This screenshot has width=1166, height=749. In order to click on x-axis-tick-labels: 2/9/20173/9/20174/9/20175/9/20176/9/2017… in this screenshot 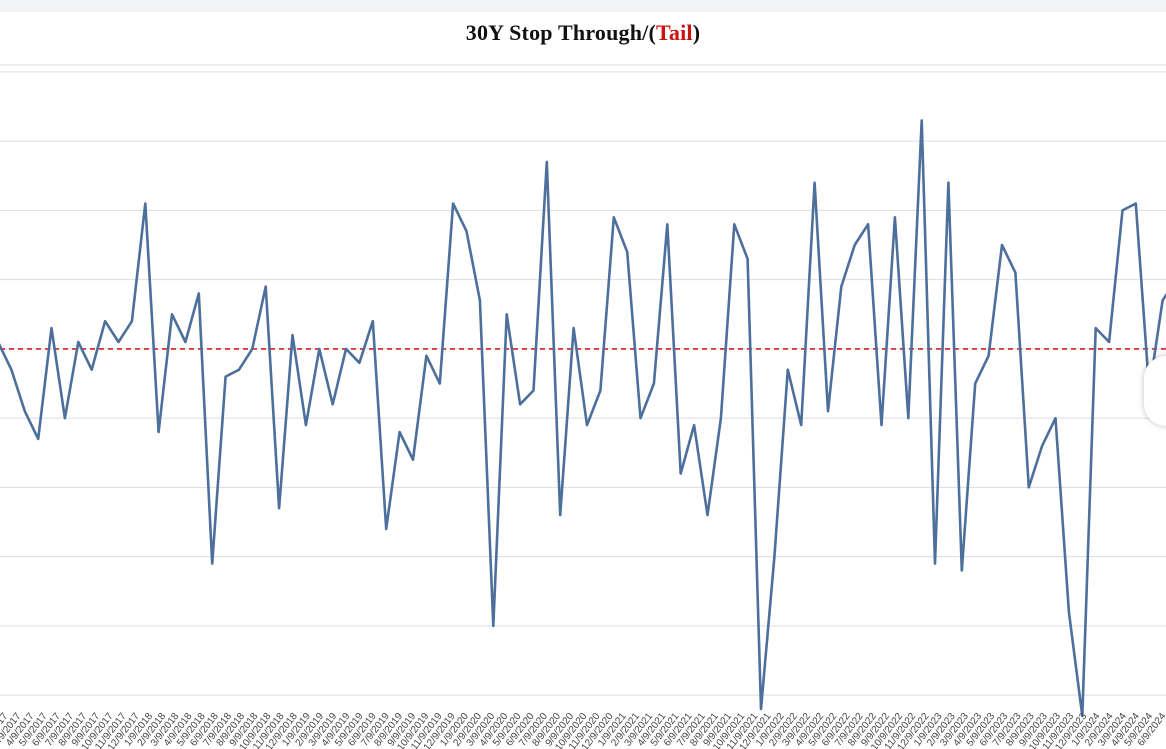, I will do `click(583, 730)`.